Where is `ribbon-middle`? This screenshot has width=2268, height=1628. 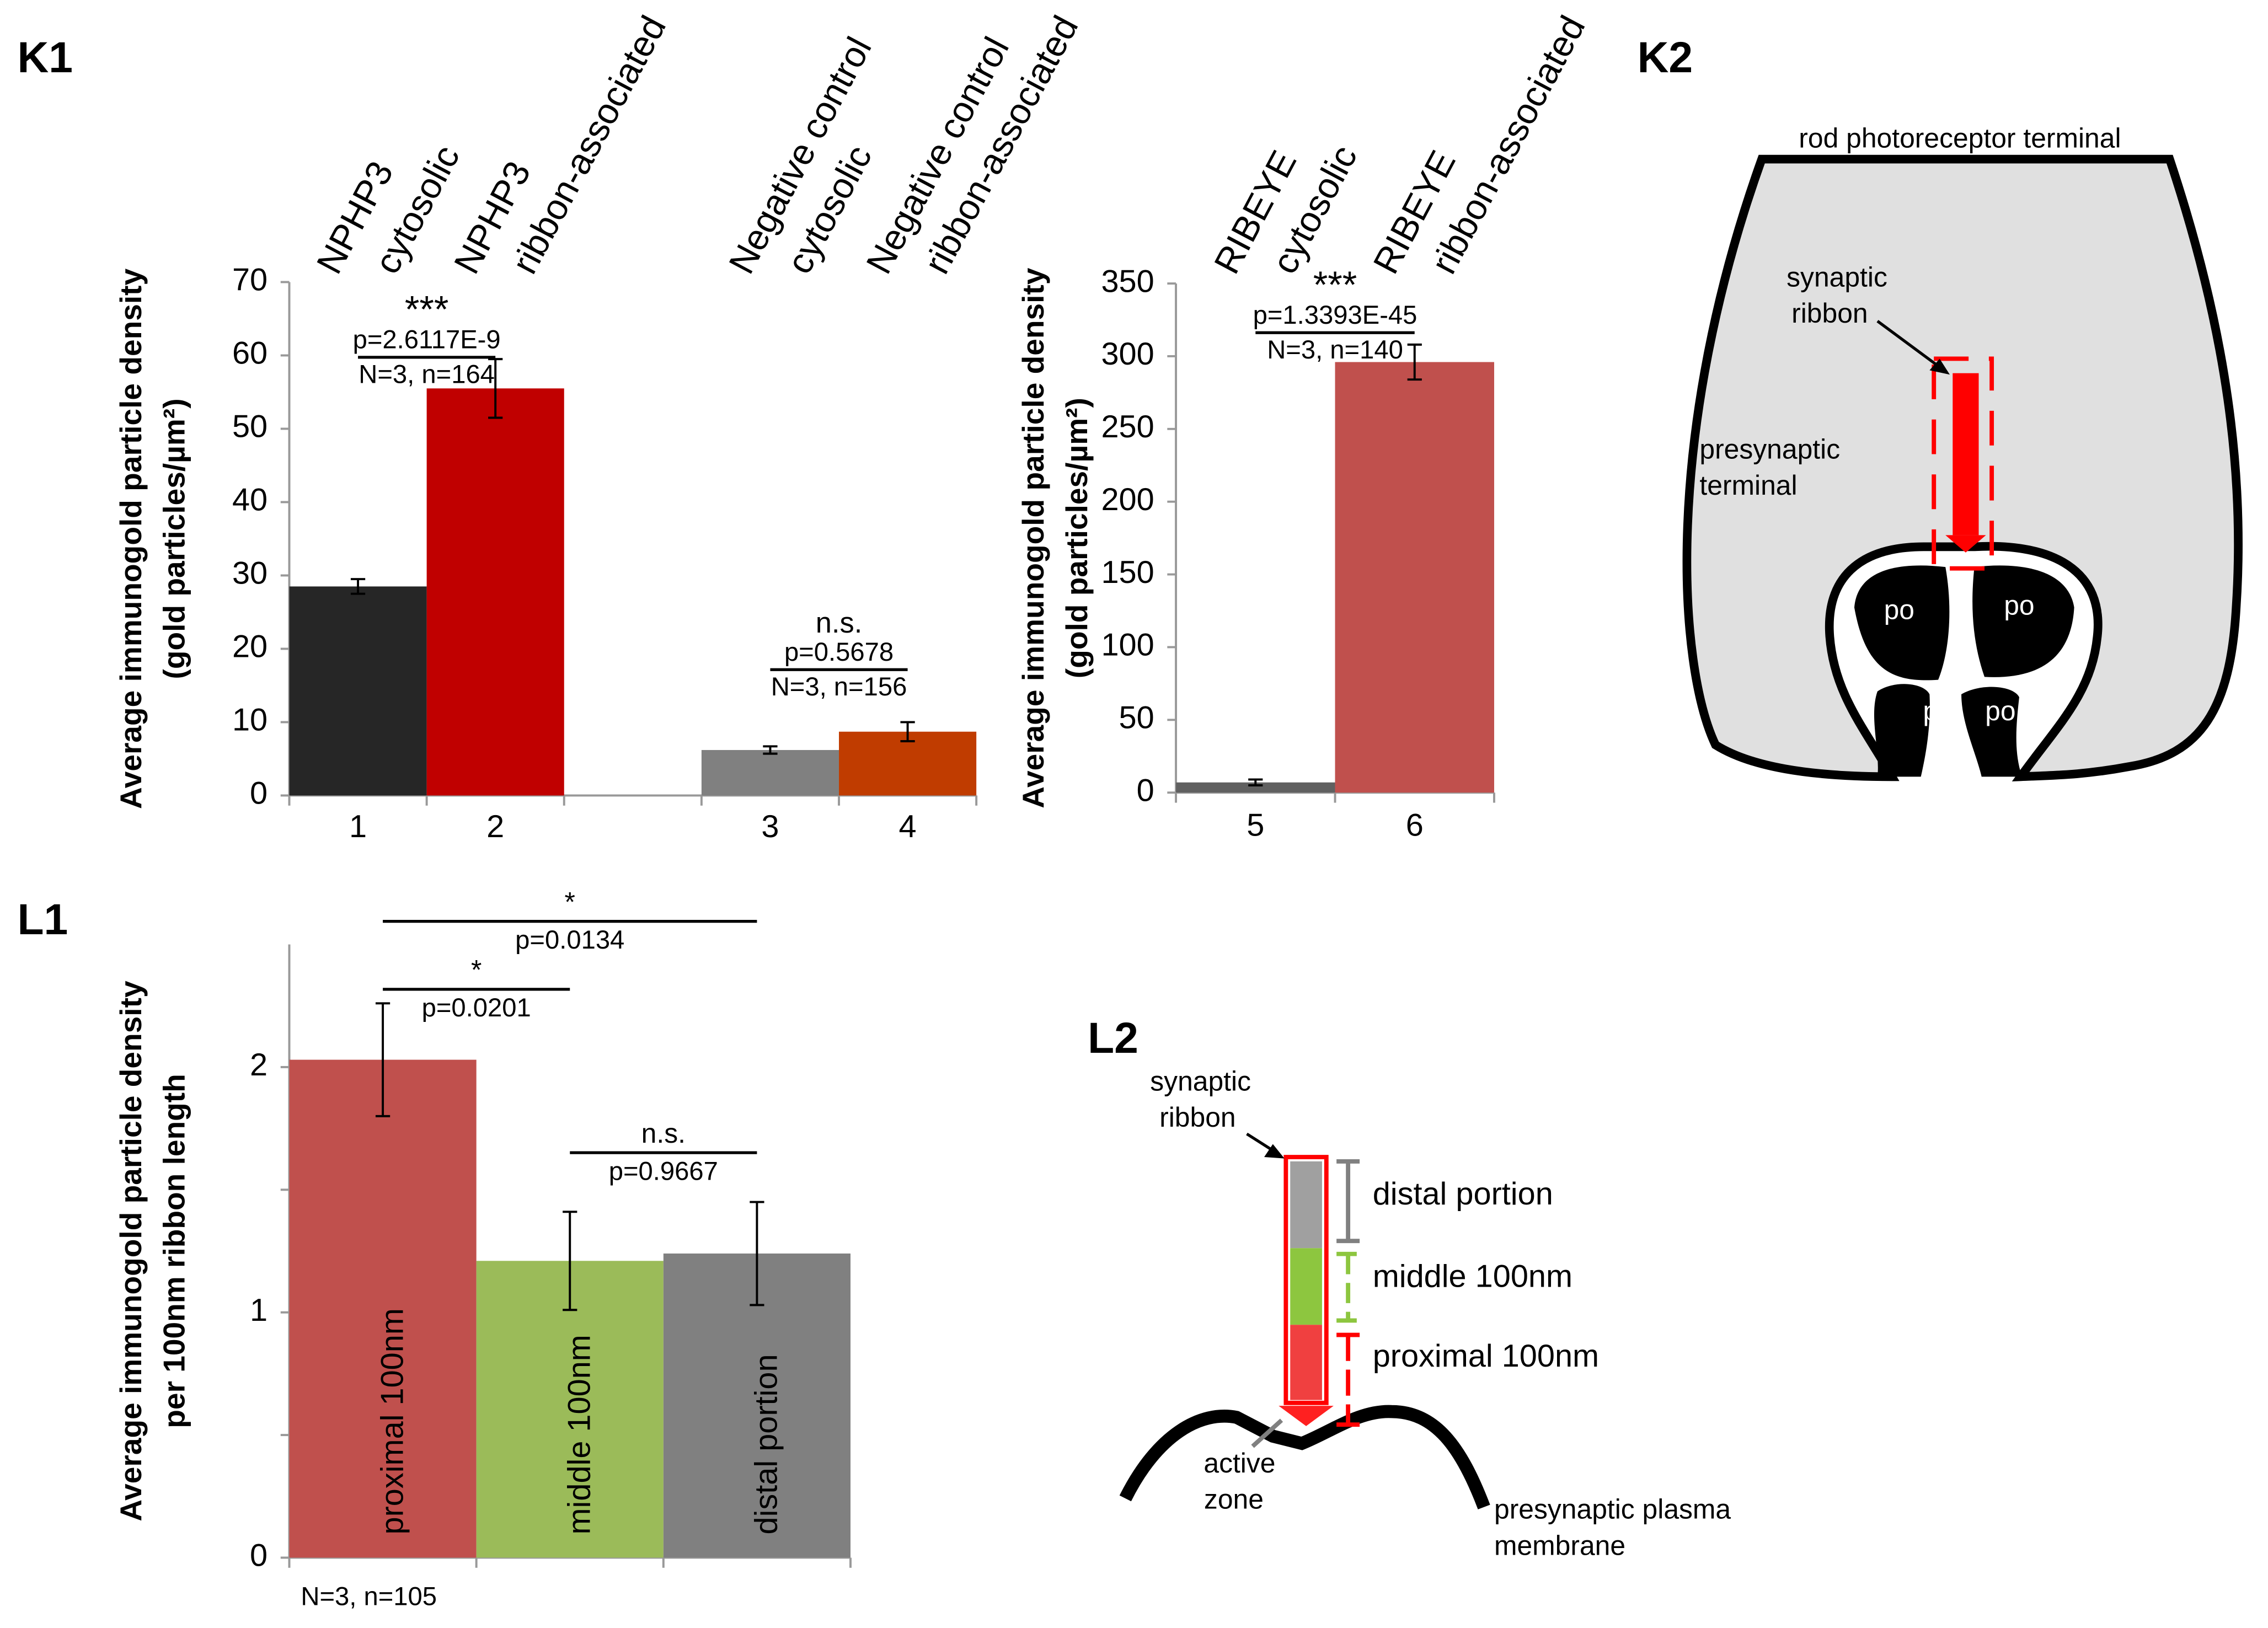
ribbon-middle is located at coordinates (1306, 1286).